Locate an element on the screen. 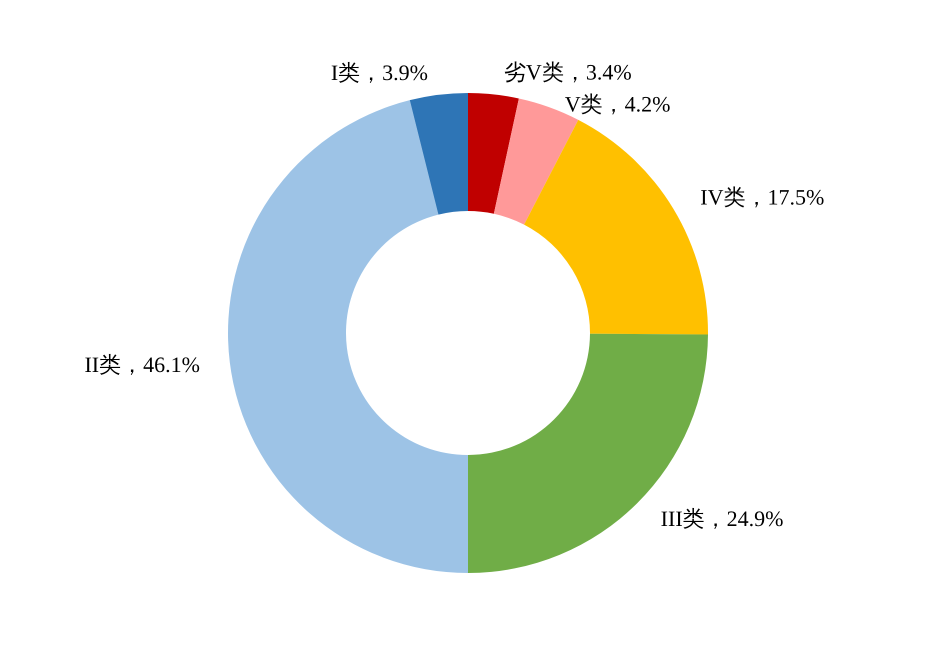 The height and width of the screenshot is (666, 936). slice-label: 劣V类 is located at coordinates (534, 71).